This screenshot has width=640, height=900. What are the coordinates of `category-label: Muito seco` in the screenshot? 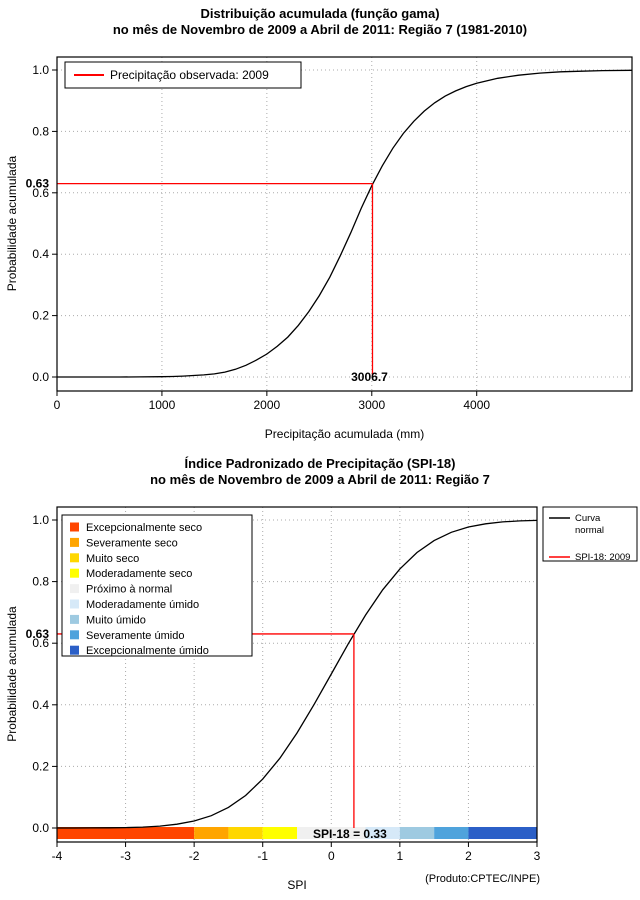 It's located at (112, 559).